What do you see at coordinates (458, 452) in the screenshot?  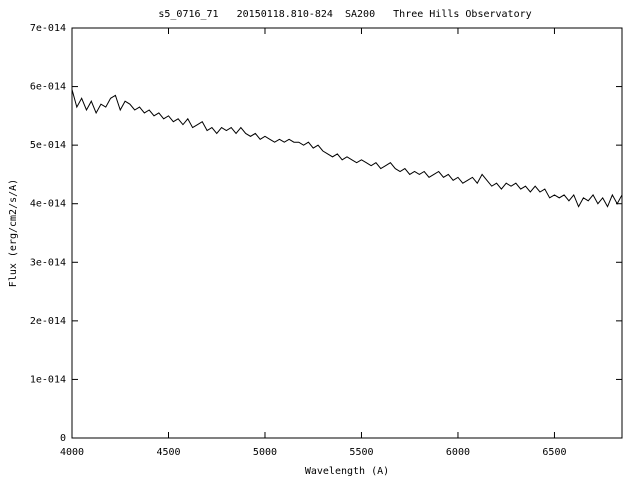 I see `x-tick-label: 6000` at bounding box center [458, 452].